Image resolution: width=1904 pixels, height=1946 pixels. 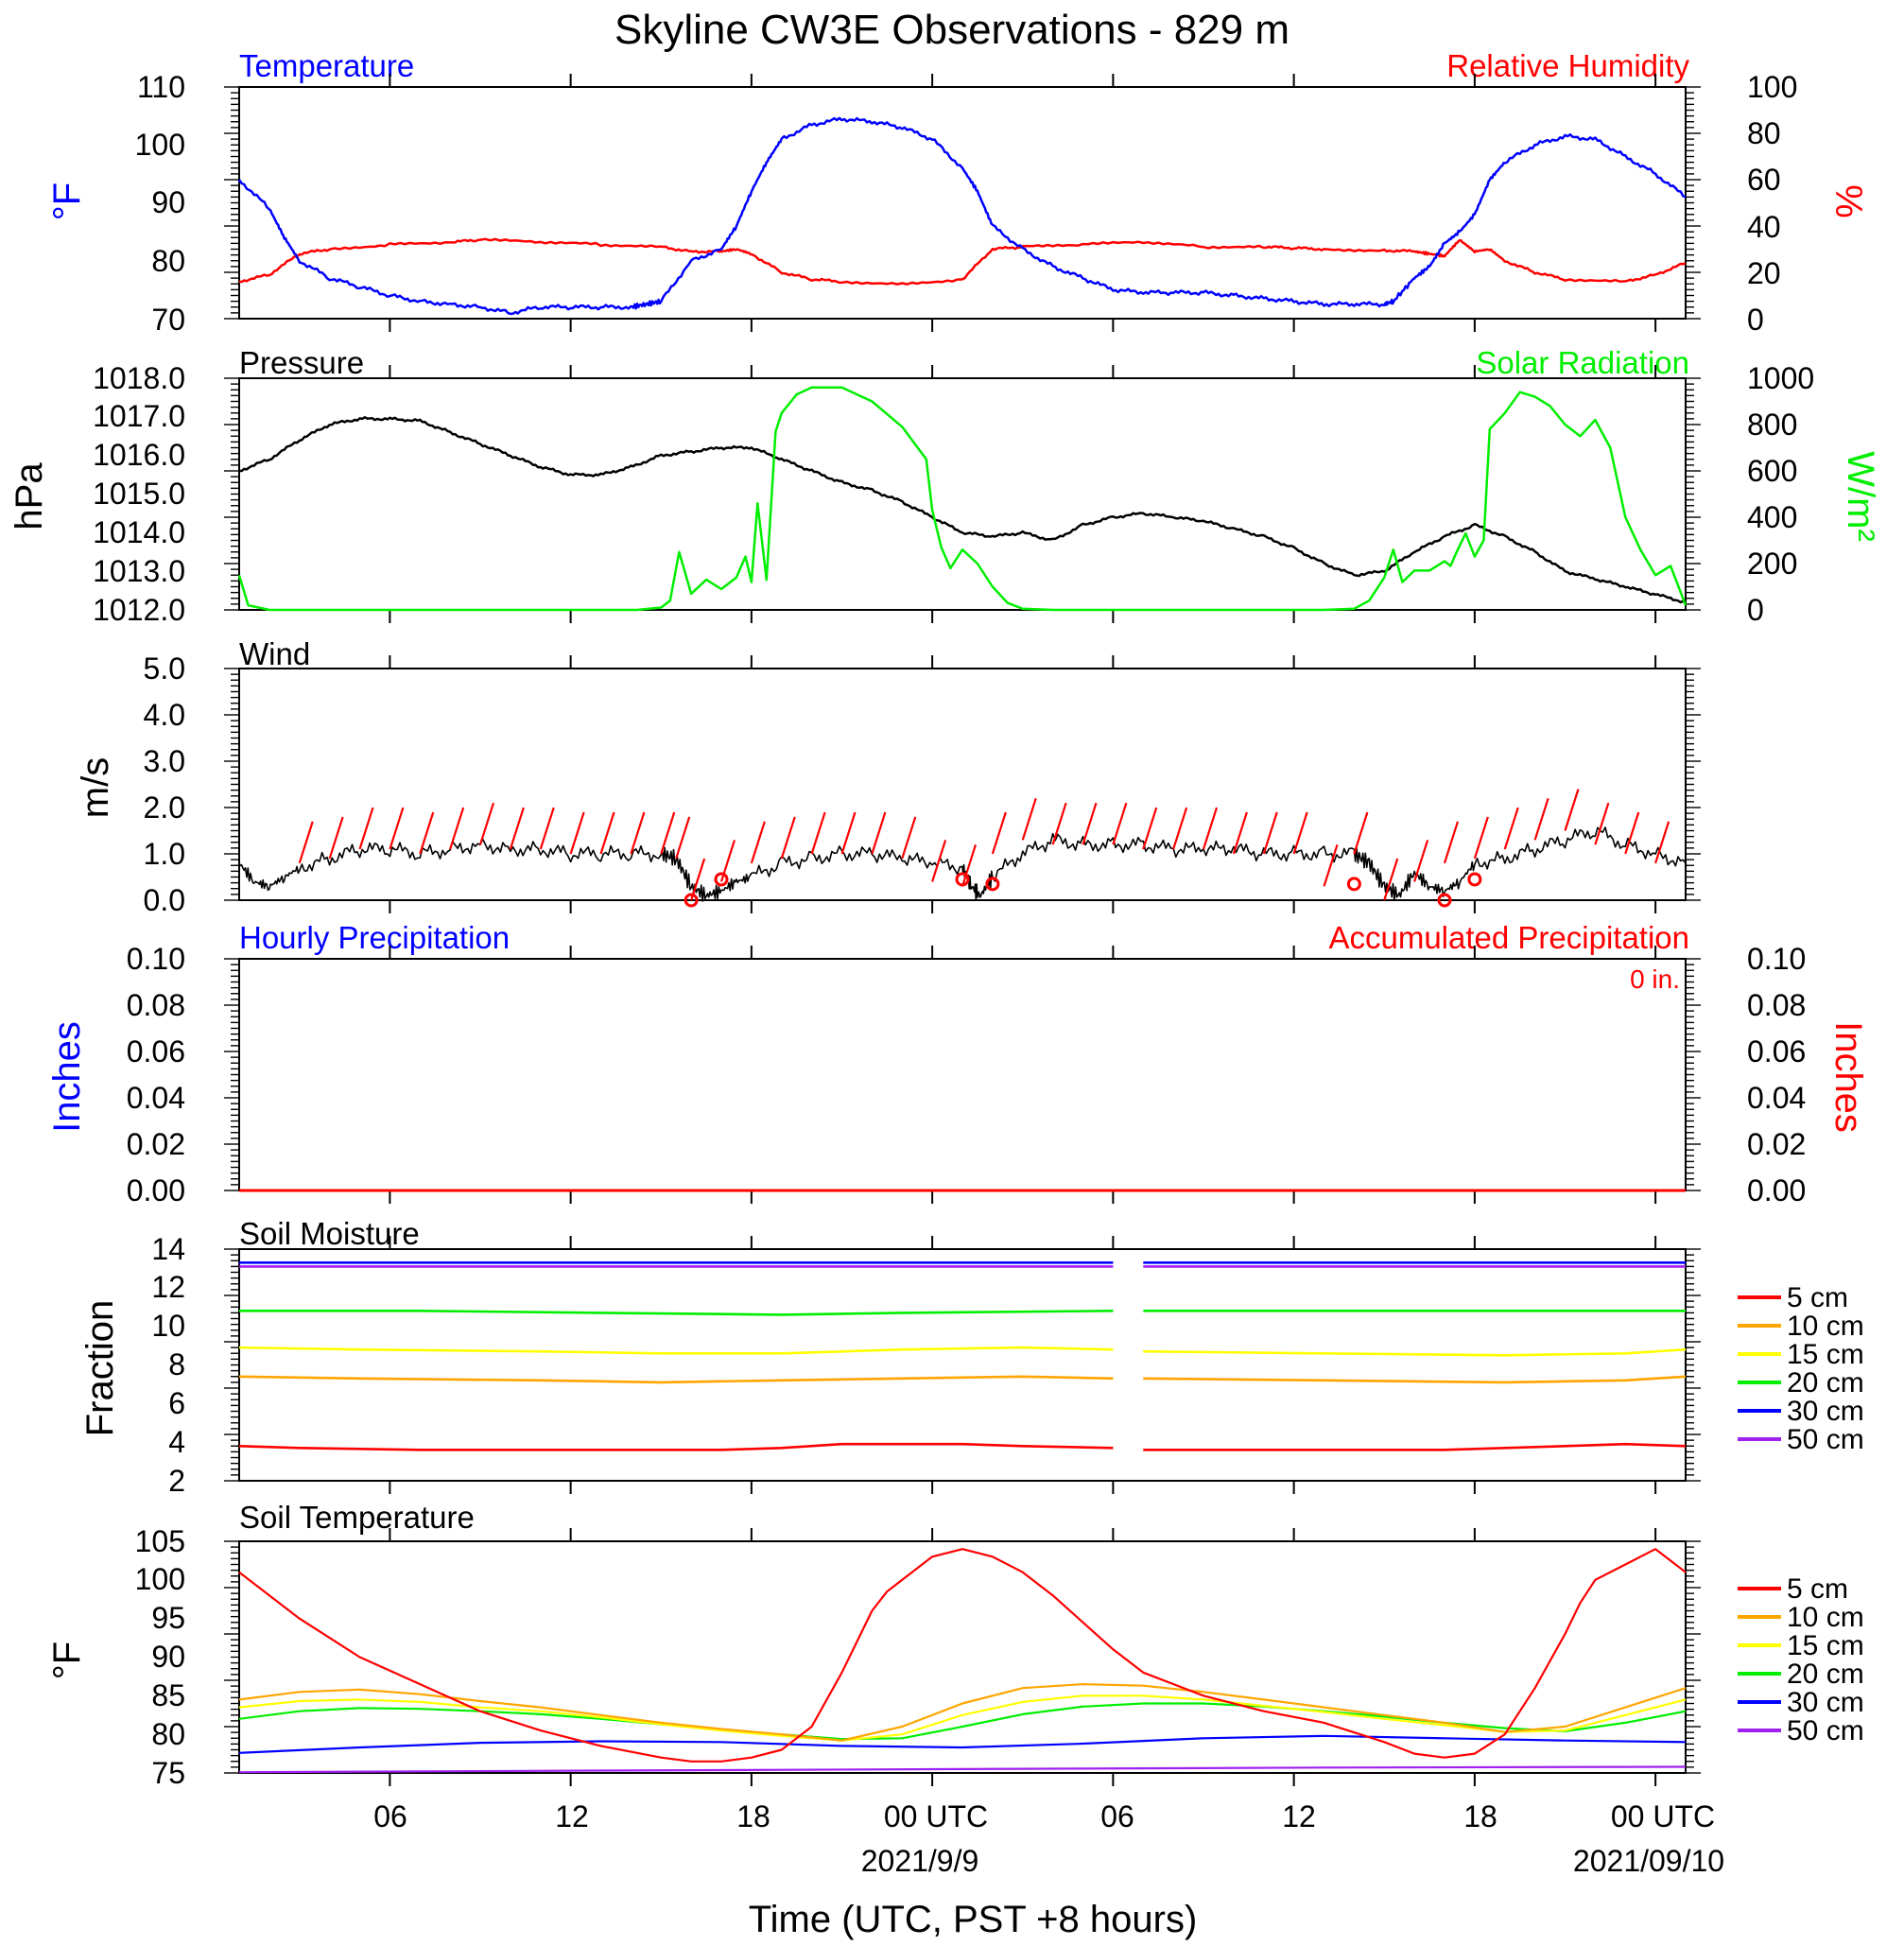 What do you see at coordinates (139, 416) in the screenshot?
I see `ytick-label: 1017.0` at bounding box center [139, 416].